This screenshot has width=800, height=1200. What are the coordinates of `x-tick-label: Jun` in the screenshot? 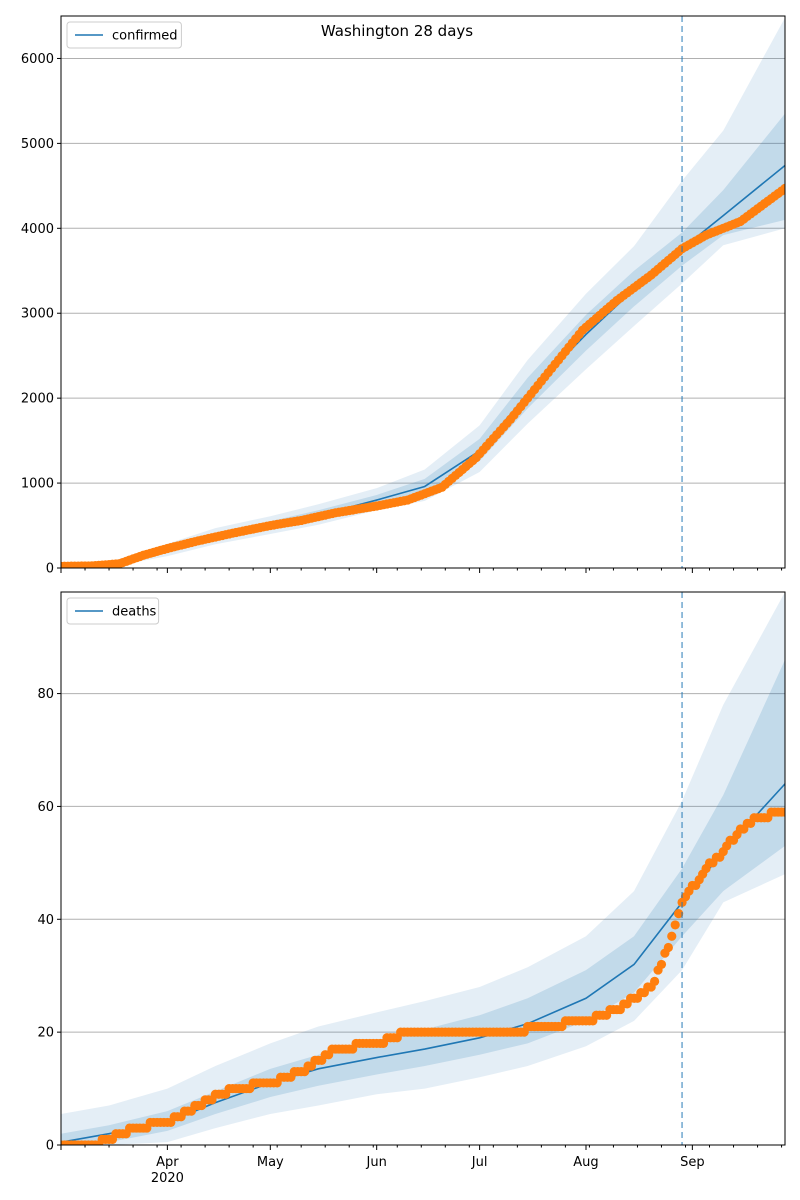 It's located at (376, 1162).